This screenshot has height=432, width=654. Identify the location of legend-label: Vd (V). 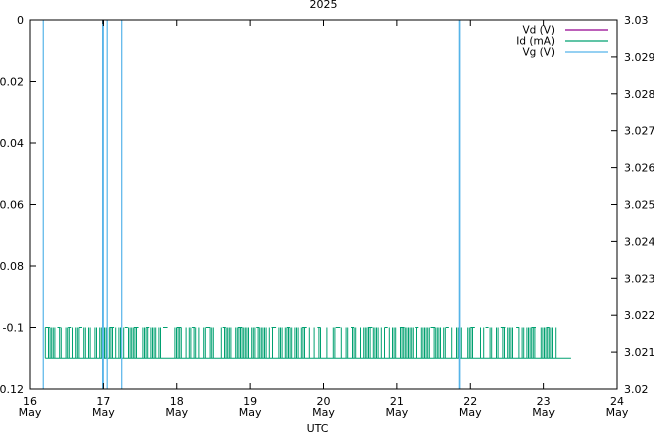
(538, 31).